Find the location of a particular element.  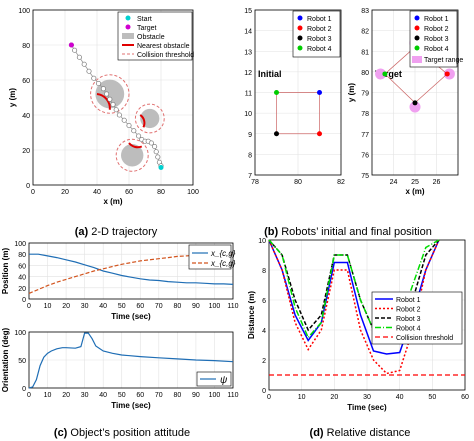

legend-label: Nearest obstacle is located at coordinates (163, 46).